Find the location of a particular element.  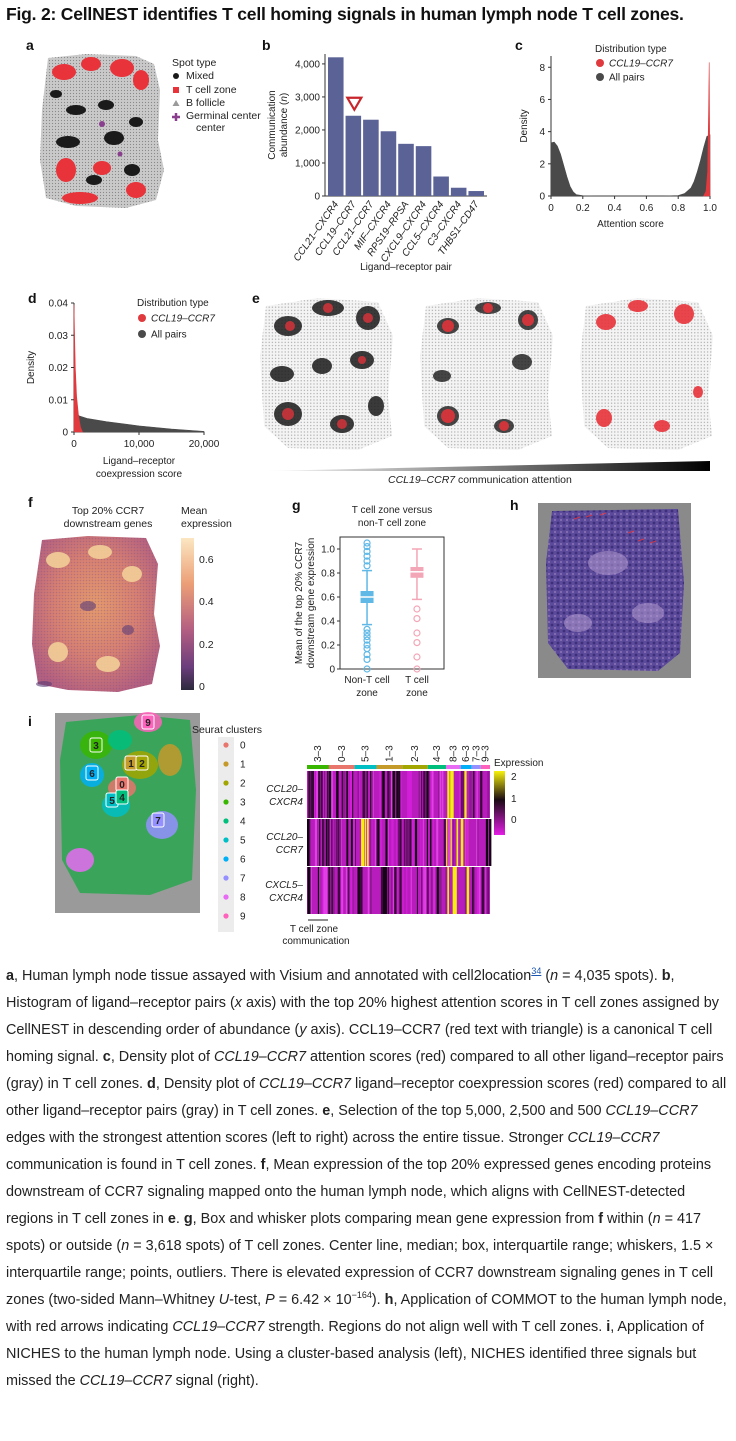

i-map-cluster-label: 2 is located at coordinates (142, 764).